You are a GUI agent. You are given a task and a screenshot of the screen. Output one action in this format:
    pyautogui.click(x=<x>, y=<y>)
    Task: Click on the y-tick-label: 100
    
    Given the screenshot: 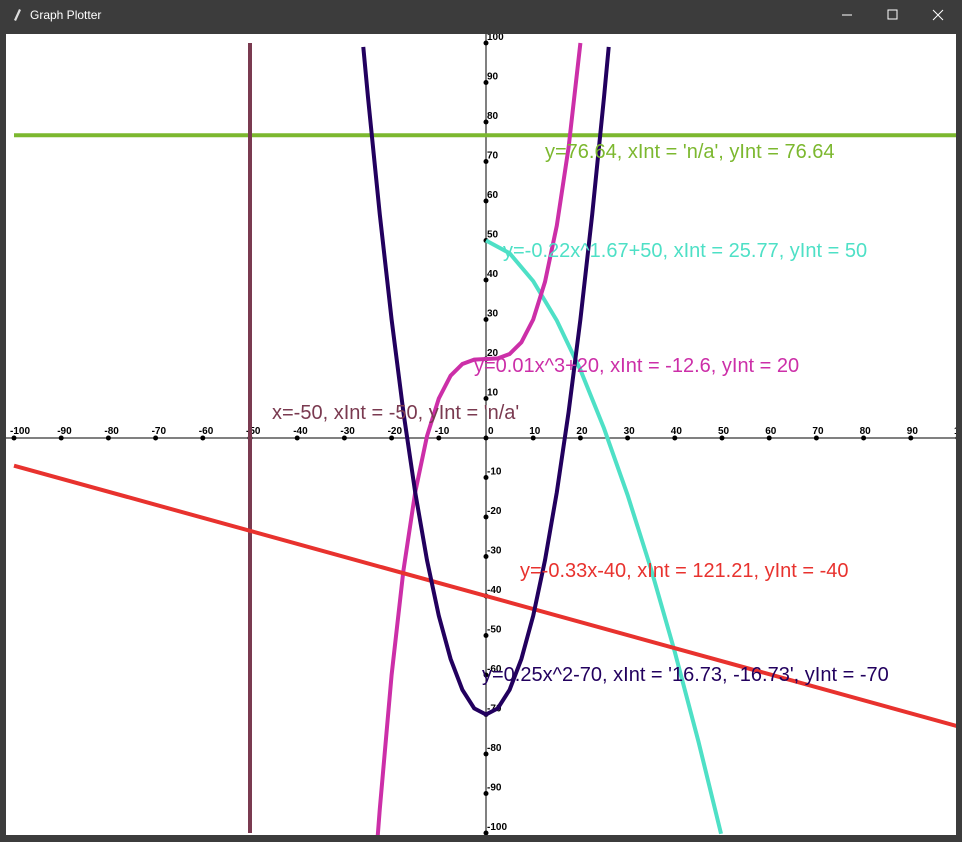 What is the action you would take?
    pyautogui.click(x=495, y=38)
    